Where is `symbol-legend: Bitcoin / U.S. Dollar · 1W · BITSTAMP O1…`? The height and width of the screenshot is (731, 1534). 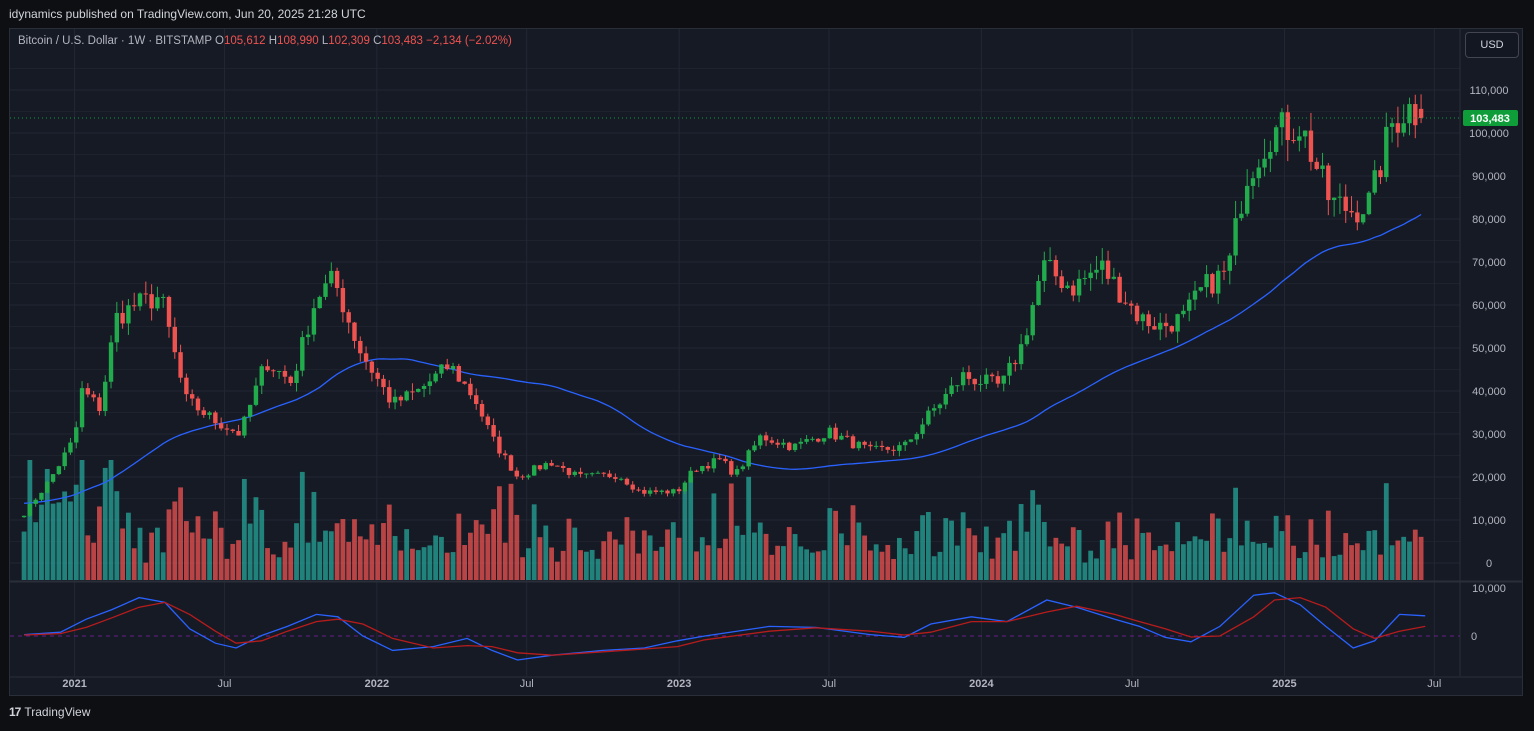 symbol-legend: Bitcoin / U.S. Dollar · 1W · BITSTAMP O1… is located at coordinates (265, 41).